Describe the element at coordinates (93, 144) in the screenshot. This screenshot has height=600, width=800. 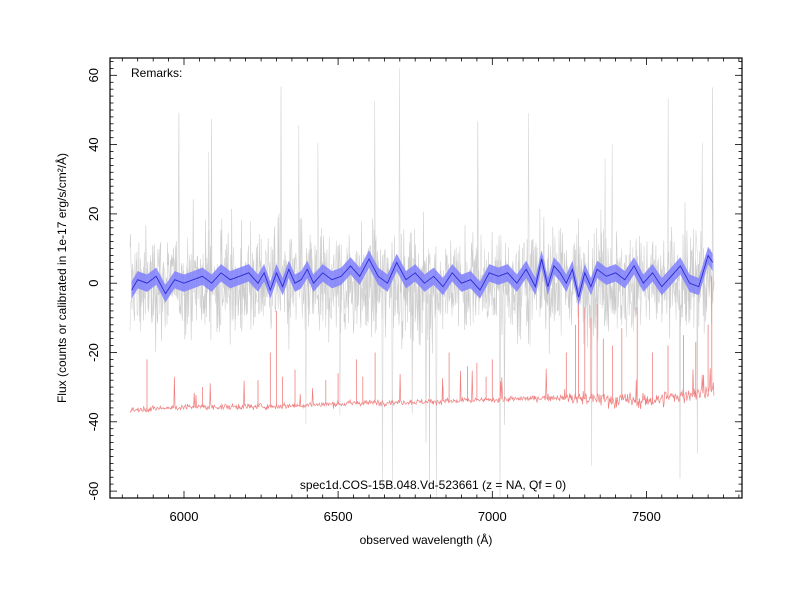
I see `y-tick-label: 40` at that location.